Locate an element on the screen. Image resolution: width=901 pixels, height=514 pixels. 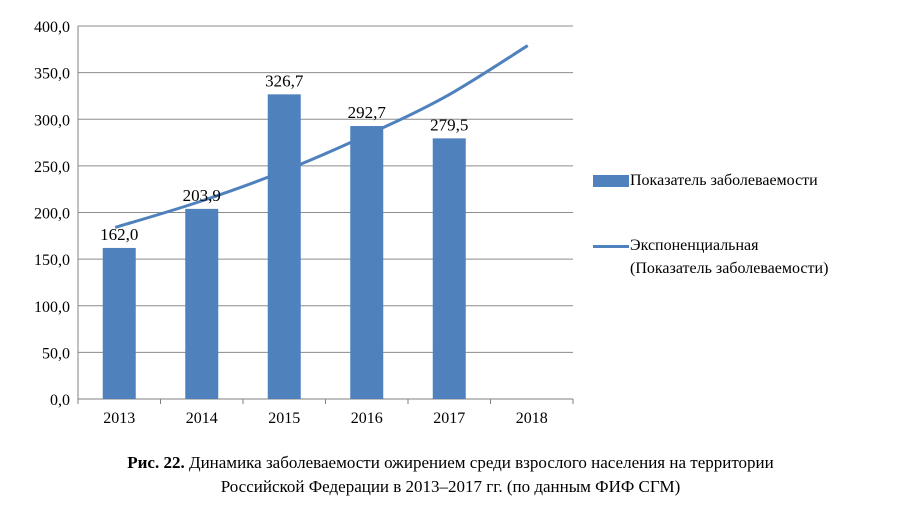
y-tick-label: 100,0 is located at coordinates (52, 307).